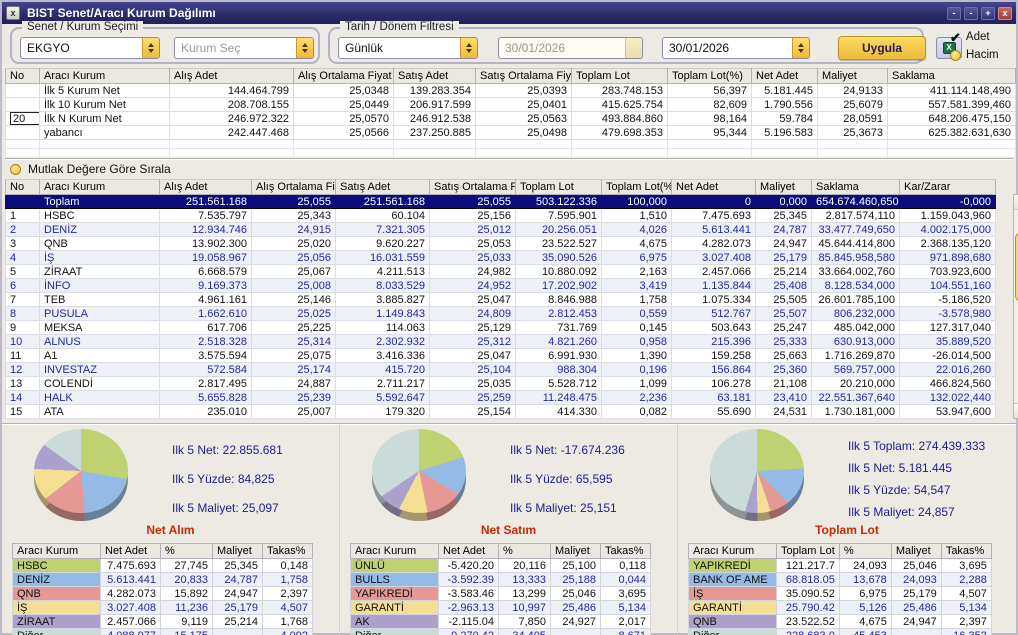 The width and height of the screenshot is (1018, 635). I want to click on restore-icon: -, so click(971, 13).